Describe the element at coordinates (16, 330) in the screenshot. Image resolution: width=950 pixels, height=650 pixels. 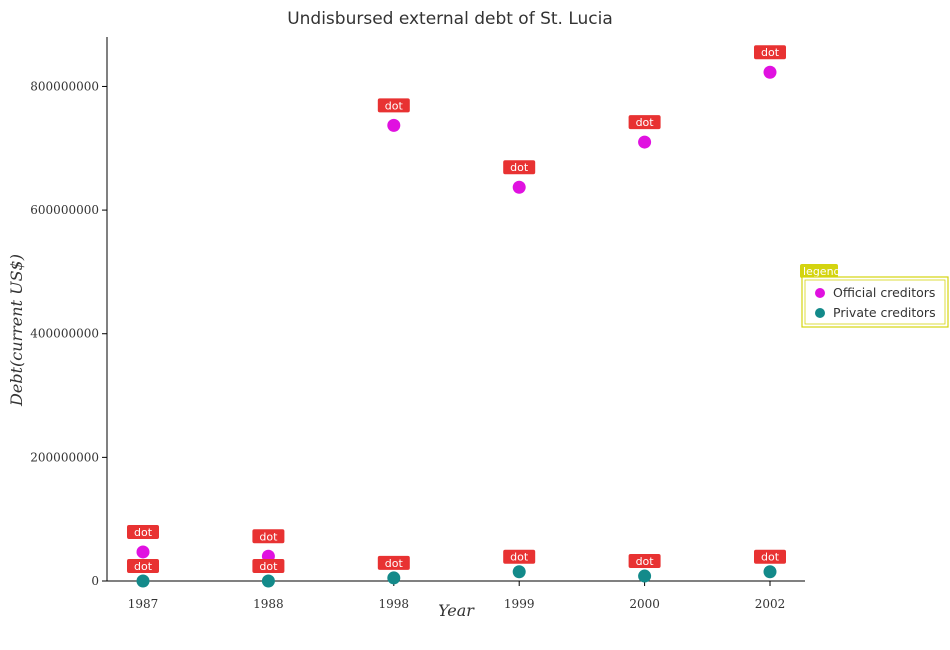
I see `y-axis-label: Debt(current US$)` at that location.